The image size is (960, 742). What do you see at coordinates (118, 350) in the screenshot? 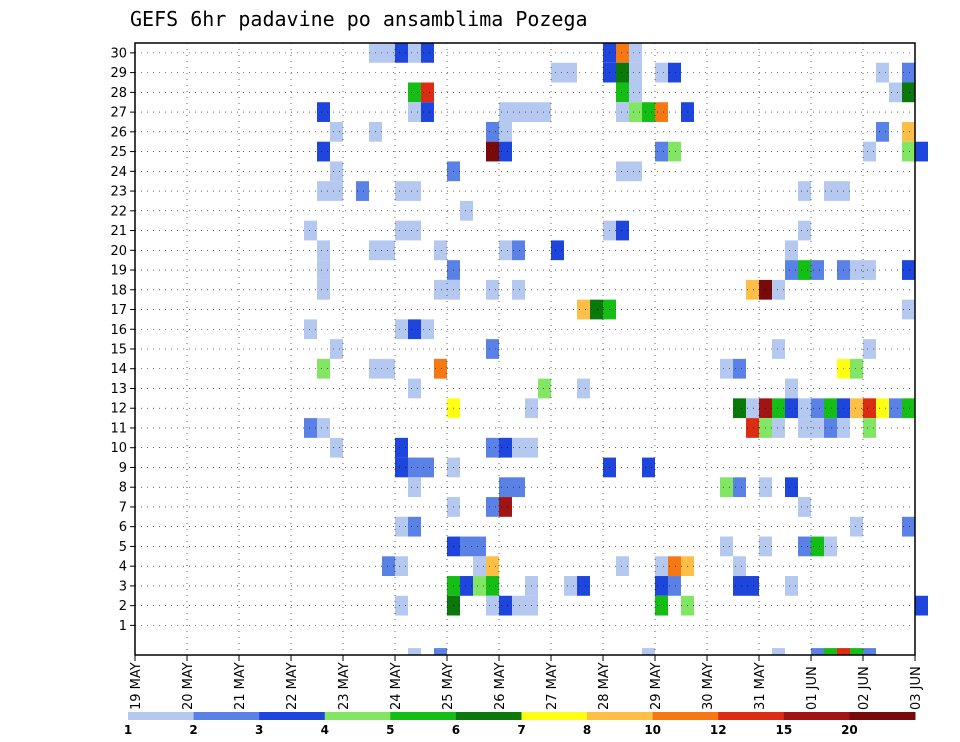
I see `y-tick-label: 15` at bounding box center [118, 350].